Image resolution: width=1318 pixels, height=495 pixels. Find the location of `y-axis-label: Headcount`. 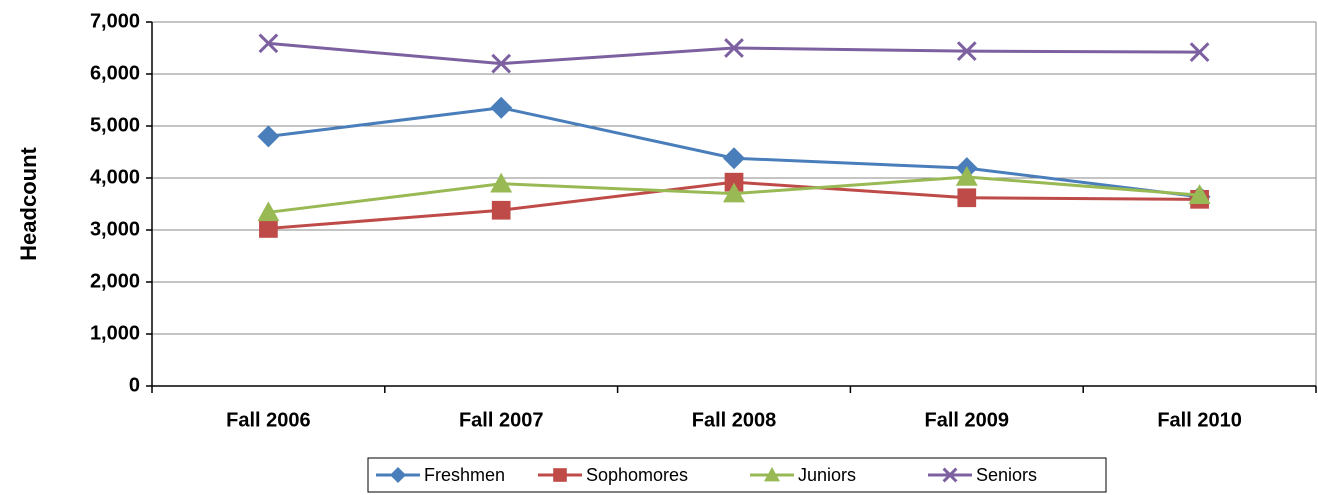

y-axis-label: Headcount is located at coordinates (28, 203).